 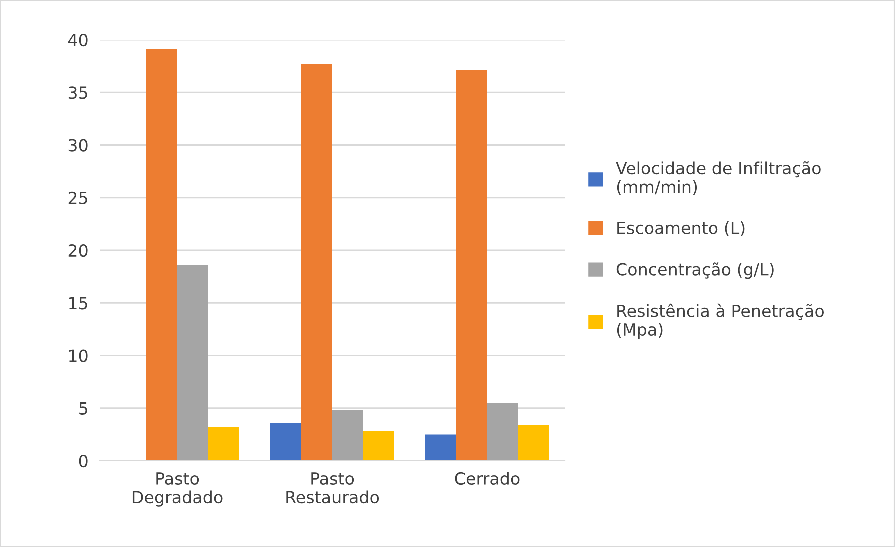 What do you see at coordinates (78, 198) in the screenshot?
I see `y-tick-label: 25` at bounding box center [78, 198].